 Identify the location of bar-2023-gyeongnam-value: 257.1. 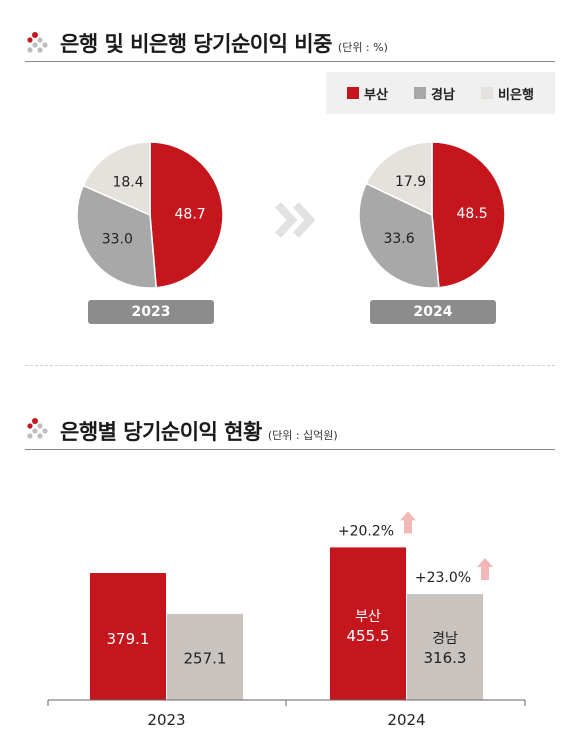
(205, 659).